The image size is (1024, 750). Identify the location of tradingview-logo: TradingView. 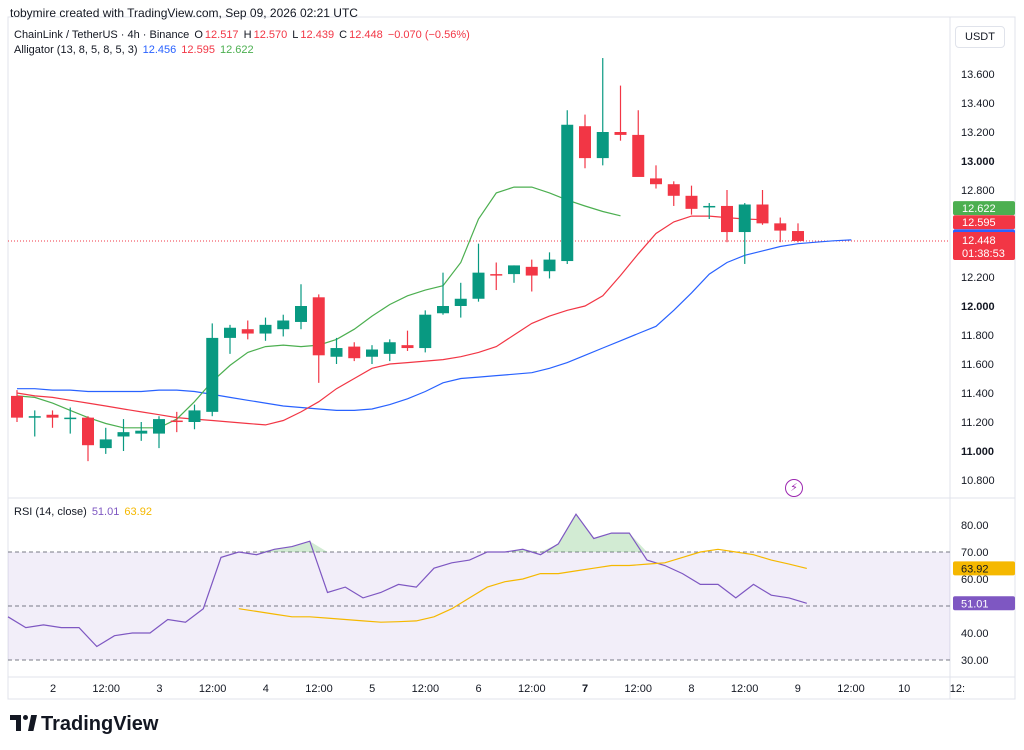
(84, 724).